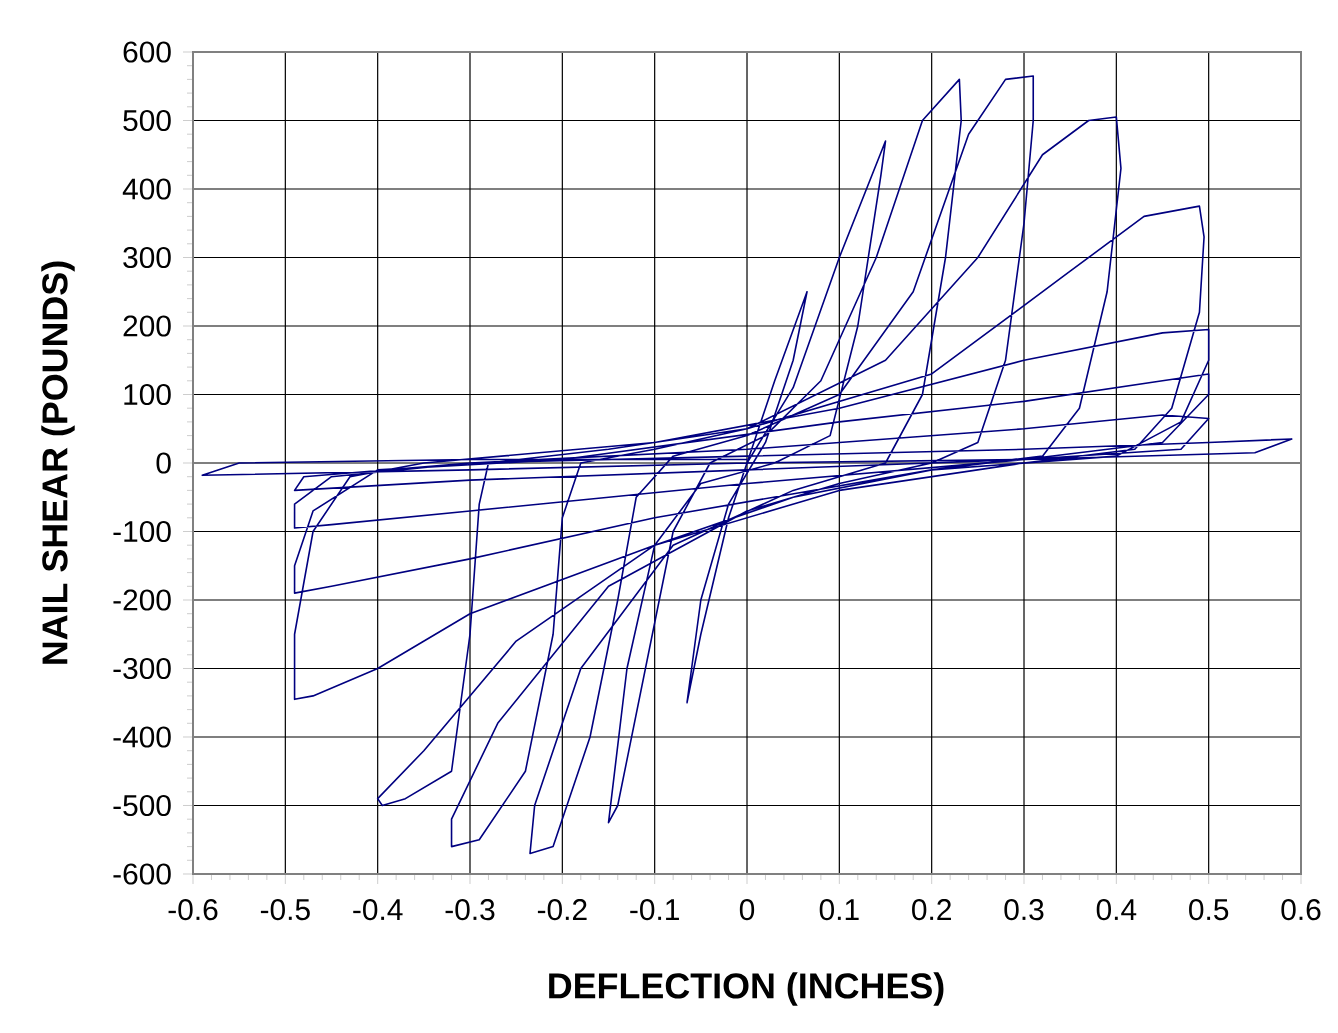 The width and height of the screenshot is (1338, 1033). What do you see at coordinates (142, 874) in the screenshot?
I see `y-tick-label: -600` at bounding box center [142, 874].